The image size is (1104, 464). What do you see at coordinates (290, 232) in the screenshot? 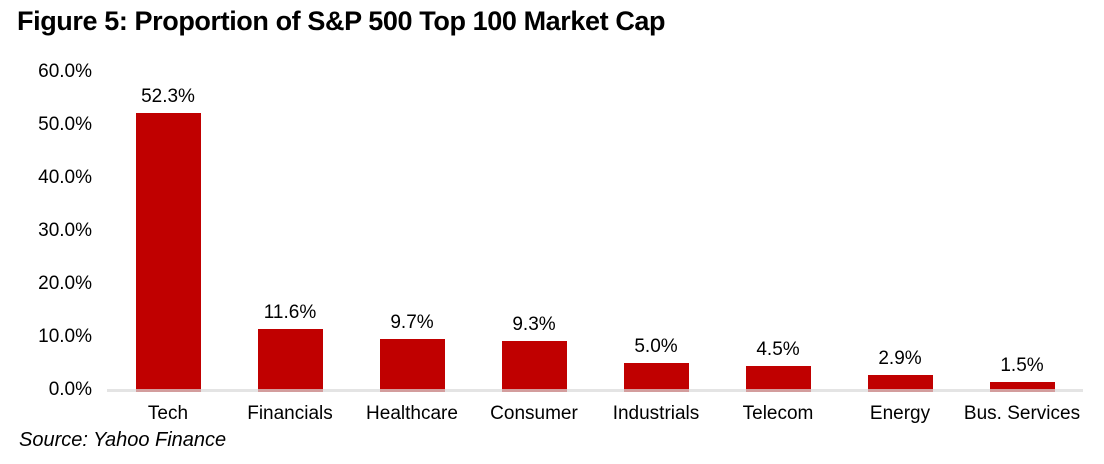
I see `bar-column: 11.6%` at bounding box center [290, 232].